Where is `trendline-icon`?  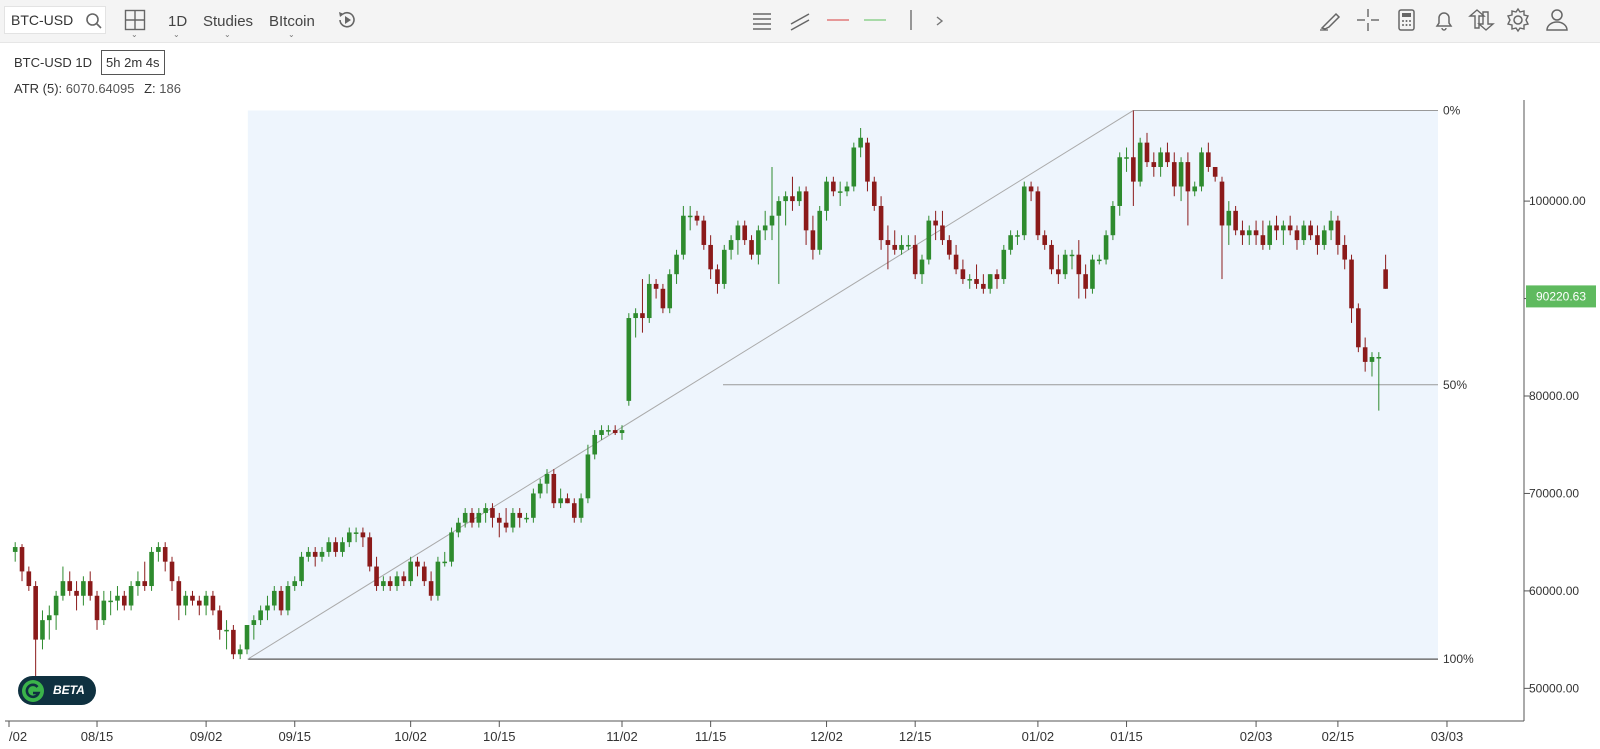 trendline-icon is located at coordinates (800, 21).